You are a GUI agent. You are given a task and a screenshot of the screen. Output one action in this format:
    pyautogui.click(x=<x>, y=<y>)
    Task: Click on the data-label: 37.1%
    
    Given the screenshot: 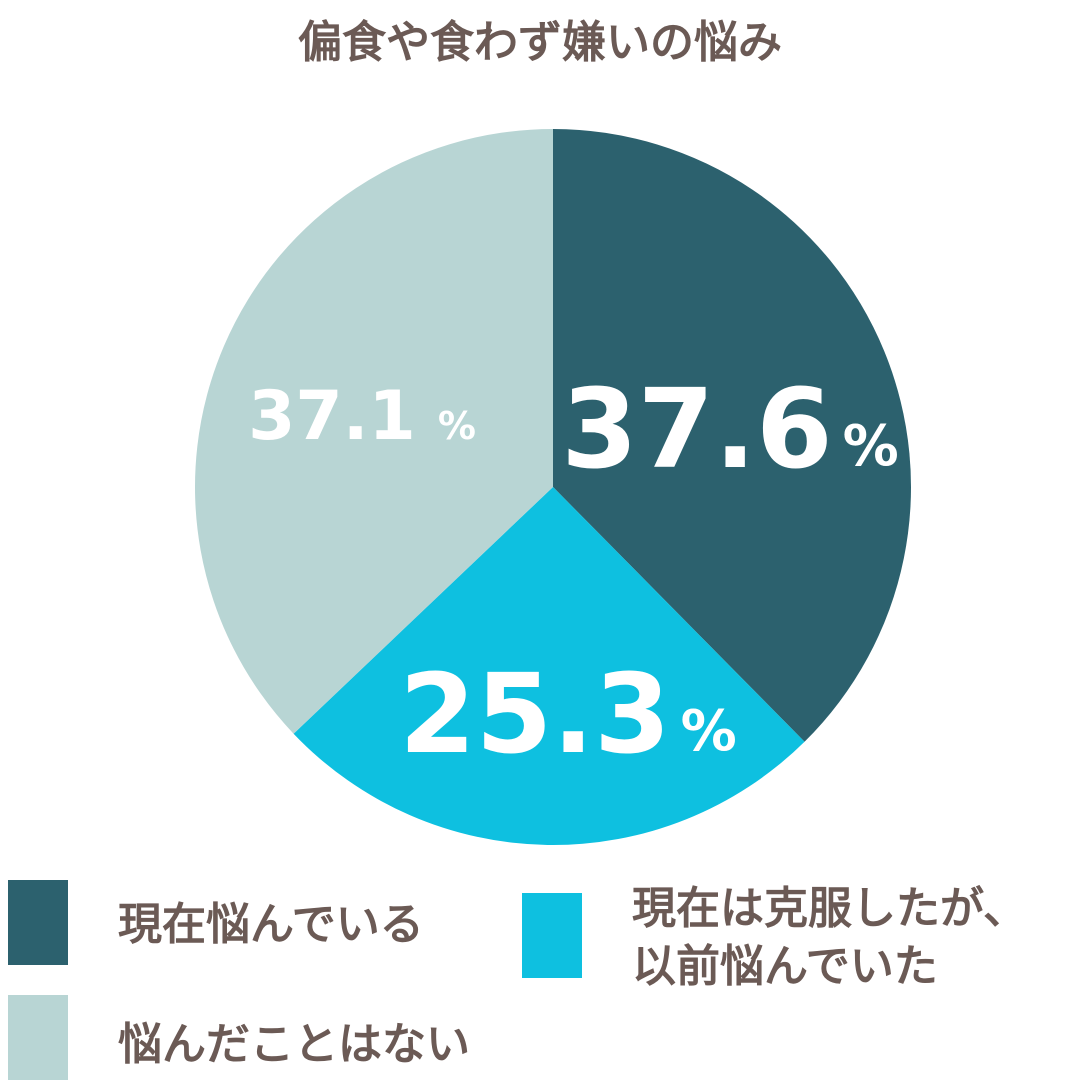 What is the action you would take?
    pyautogui.click(x=362, y=416)
    